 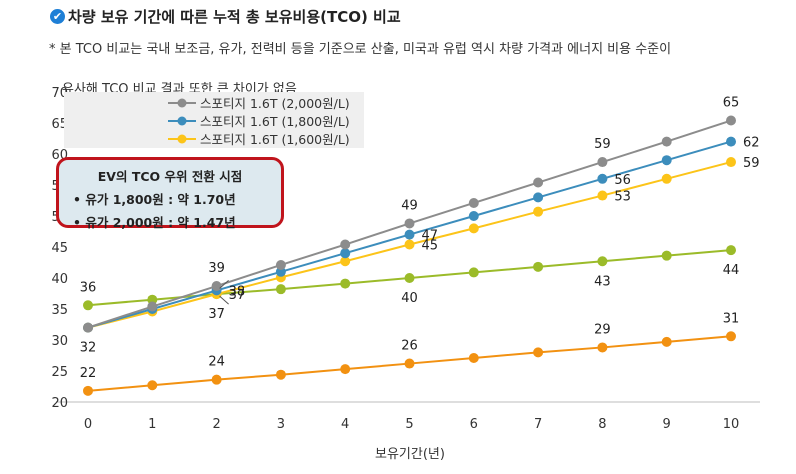 I want to click on x-tick-label: 3, so click(x=281, y=424).